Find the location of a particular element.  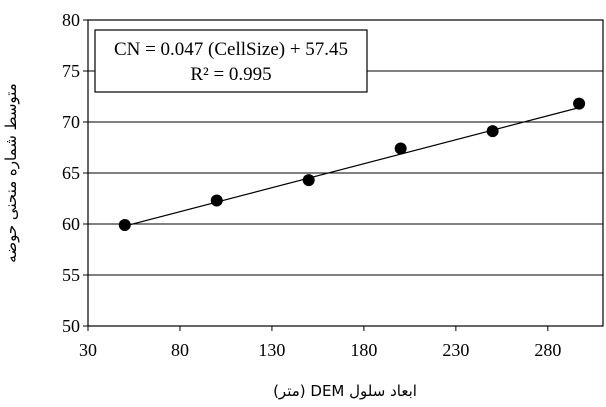

y-tick-label: 60 is located at coordinates (71, 224).